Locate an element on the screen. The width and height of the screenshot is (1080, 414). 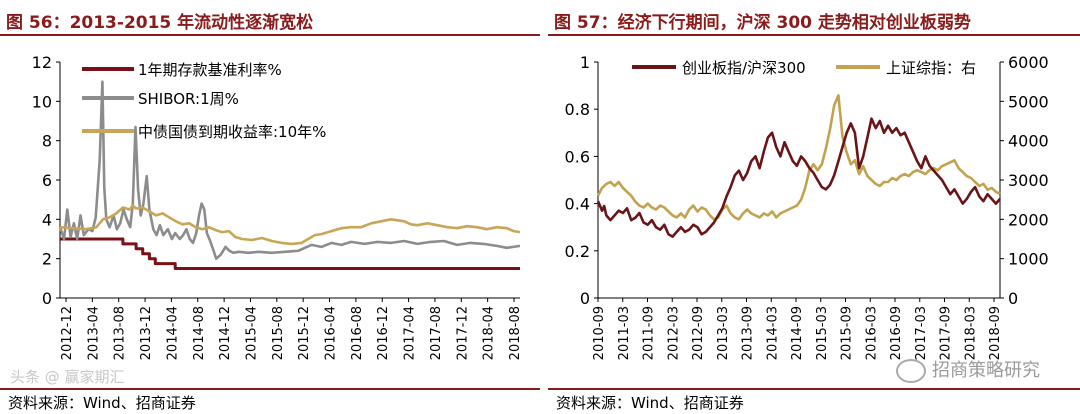
brand-watermark: 招商策略研究 is located at coordinates (968, 369).